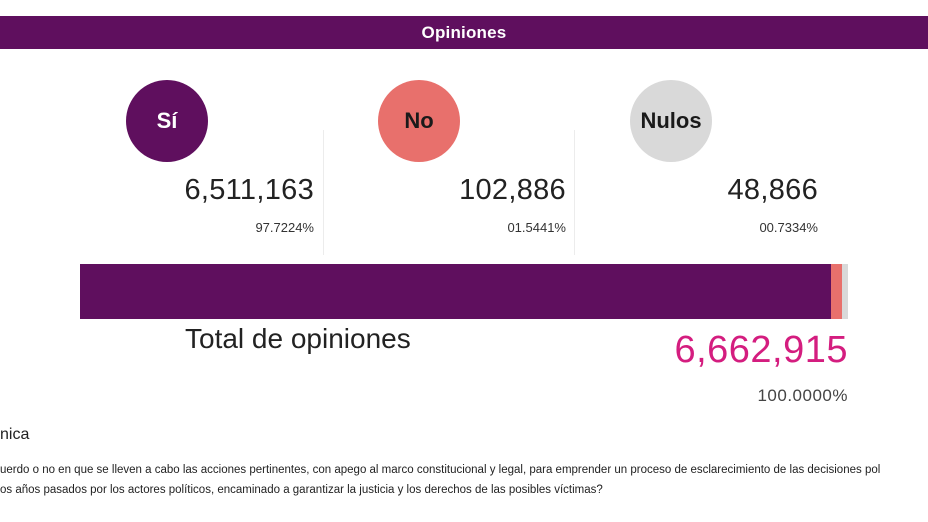  Describe the element at coordinates (512, 190) in the screenshot. I see `option-no-count: 102,886` at that location.